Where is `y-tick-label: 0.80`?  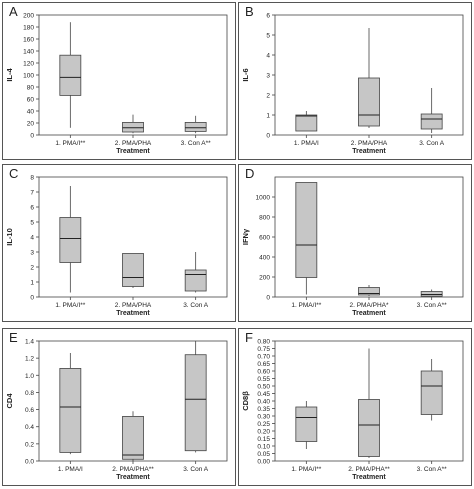
y-tick-label: 0.80 is located at coordinates (263, 342).